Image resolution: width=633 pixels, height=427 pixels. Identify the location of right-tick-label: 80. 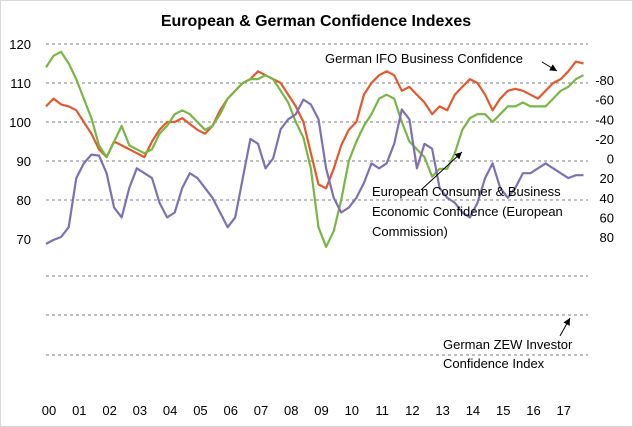
(607, 237).